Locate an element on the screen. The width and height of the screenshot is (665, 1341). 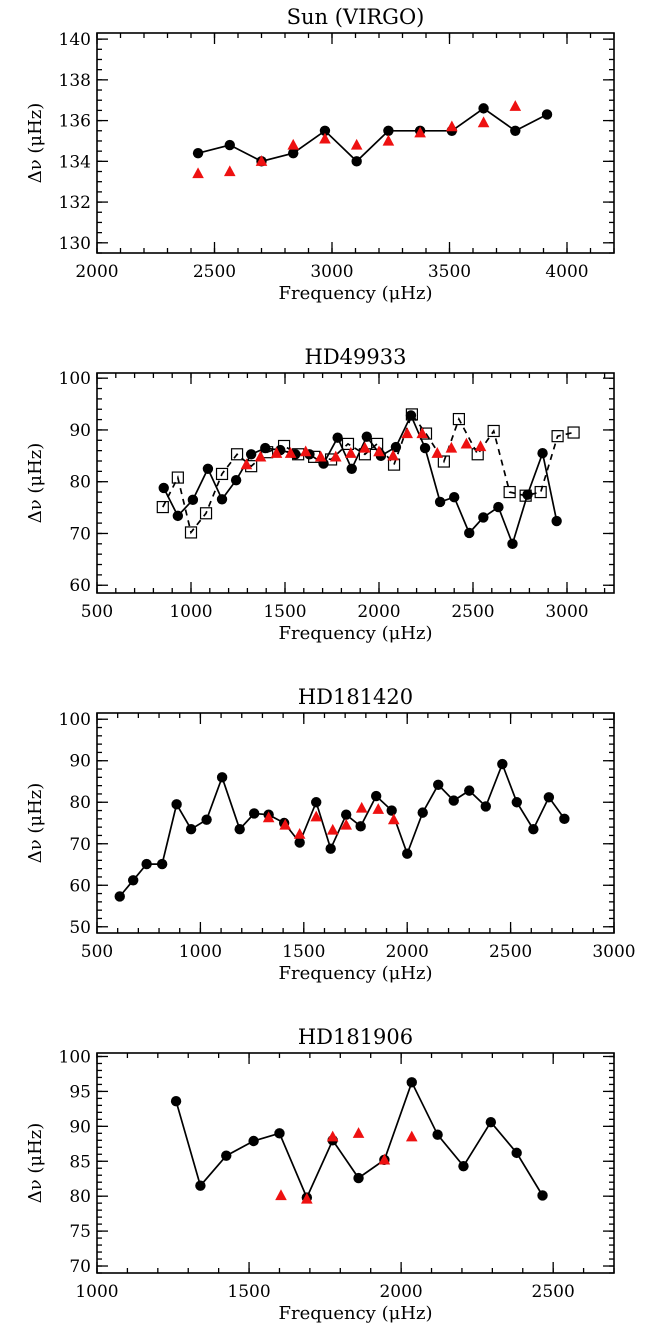
chart-title: Sun (VIRGO) is located at coordinates (356, 17).